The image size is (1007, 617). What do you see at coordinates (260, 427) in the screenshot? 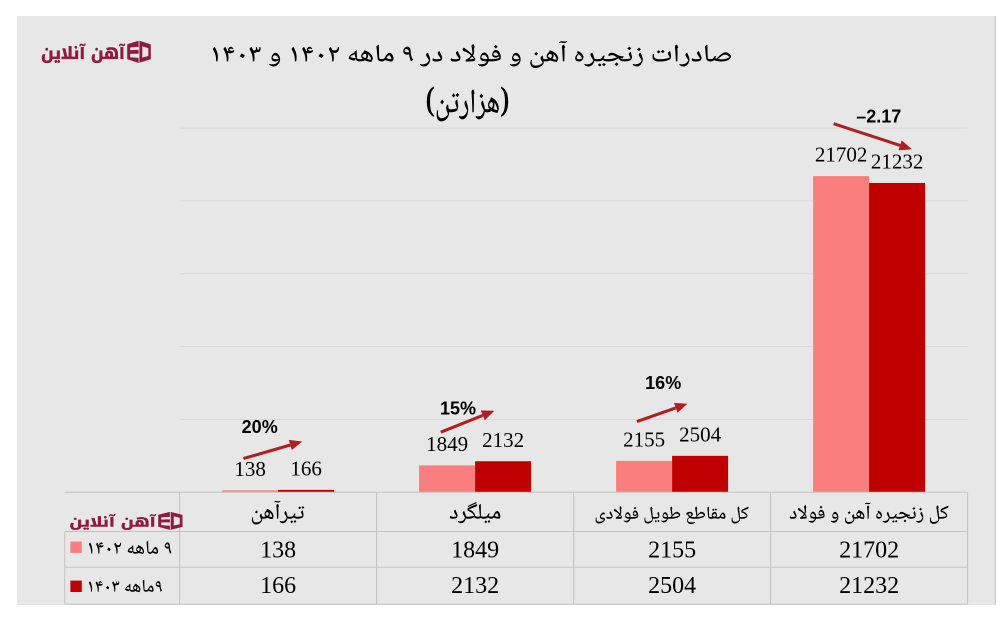
I see `svg-text: 20%` at bounding box center [260, 427].